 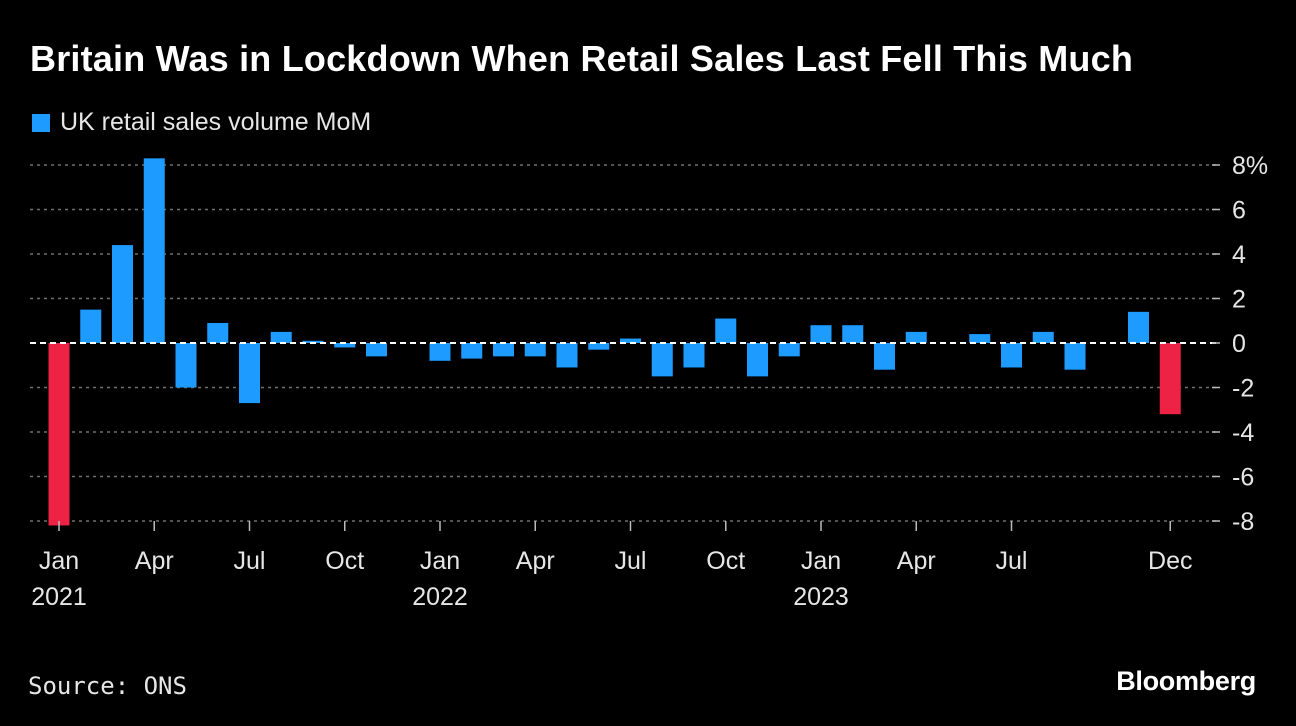 What do you see at coordinates (1239, 300) in the screenshot?
I see `y-tick-label: 2` at bounding box center [1239, 300].